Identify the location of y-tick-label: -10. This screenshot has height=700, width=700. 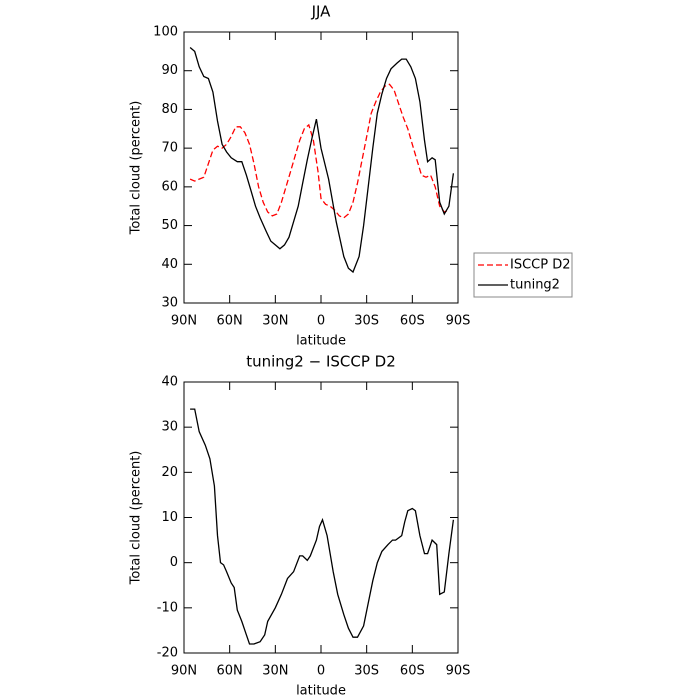
(167, 607).